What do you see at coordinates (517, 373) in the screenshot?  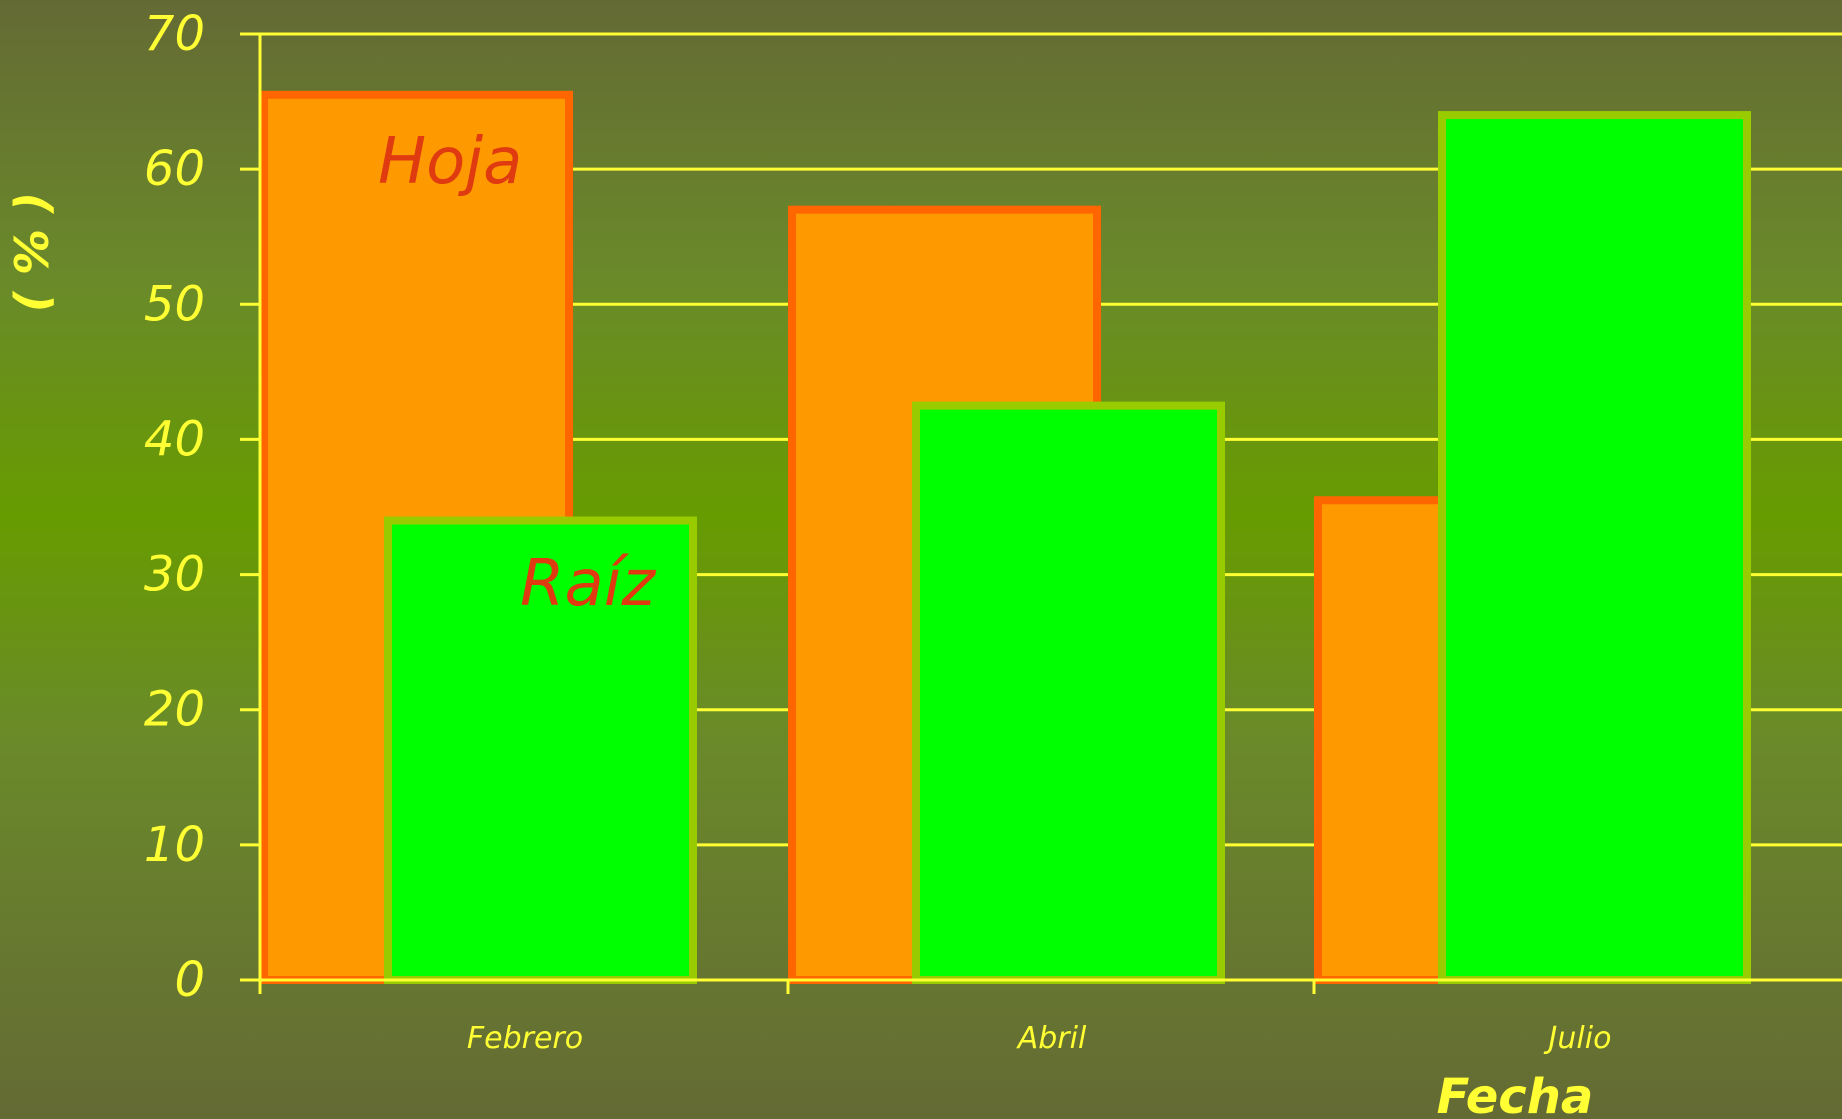 I see `series-labels: Hoja Raíz` at bounding box center [517, 373].